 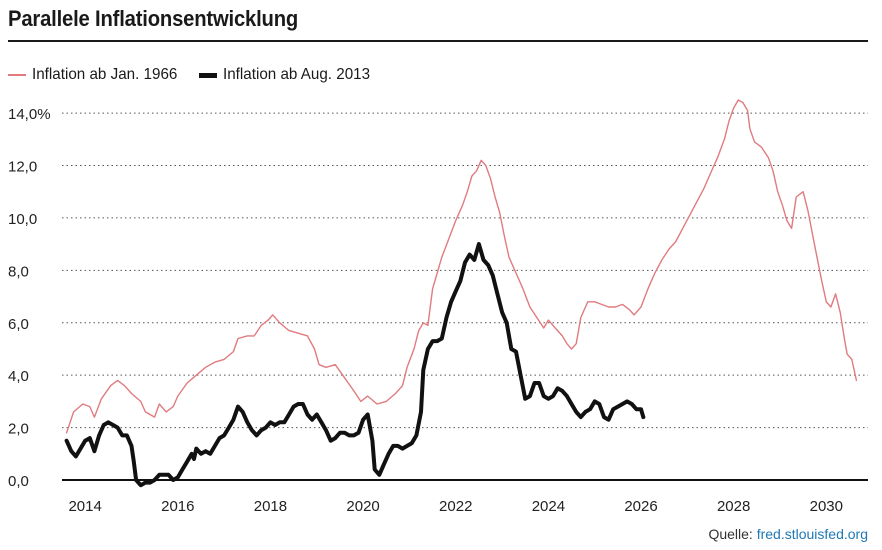 What do you see at coordinates (548, 506) in the screenshot?
I see `x-tick-label-5: 2024` at bounding box center [548, 506].